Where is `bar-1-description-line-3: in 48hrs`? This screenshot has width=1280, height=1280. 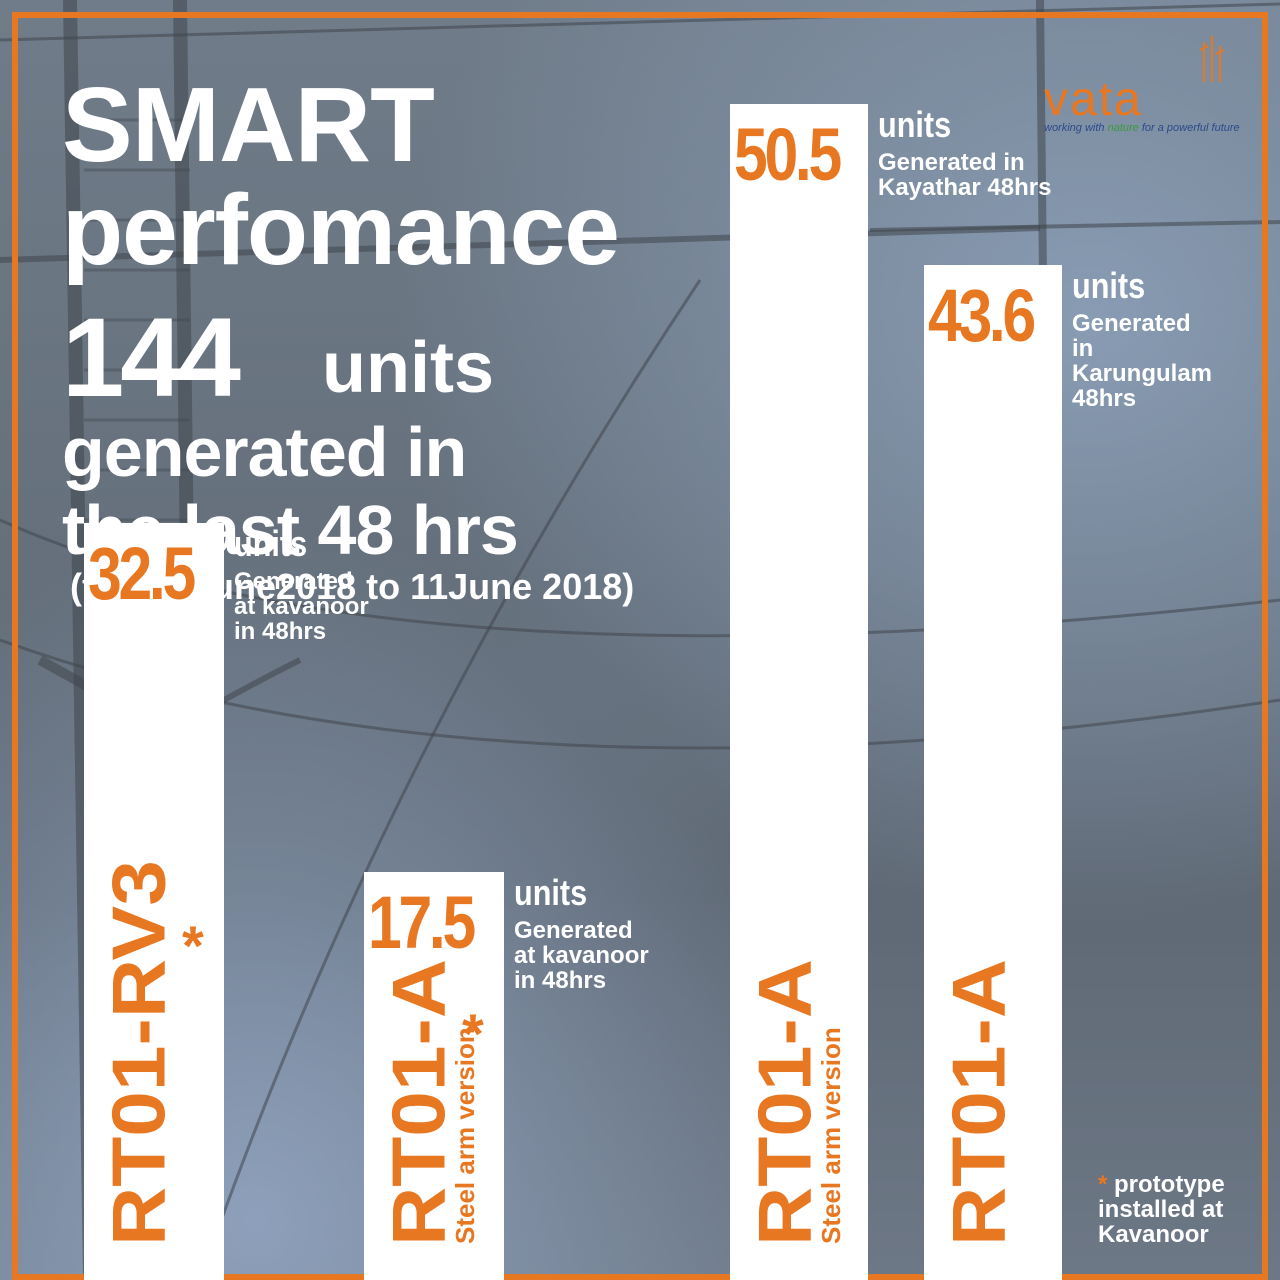 bar-1-description-line-3: in 48hrs is located at coordinates (280, 631).